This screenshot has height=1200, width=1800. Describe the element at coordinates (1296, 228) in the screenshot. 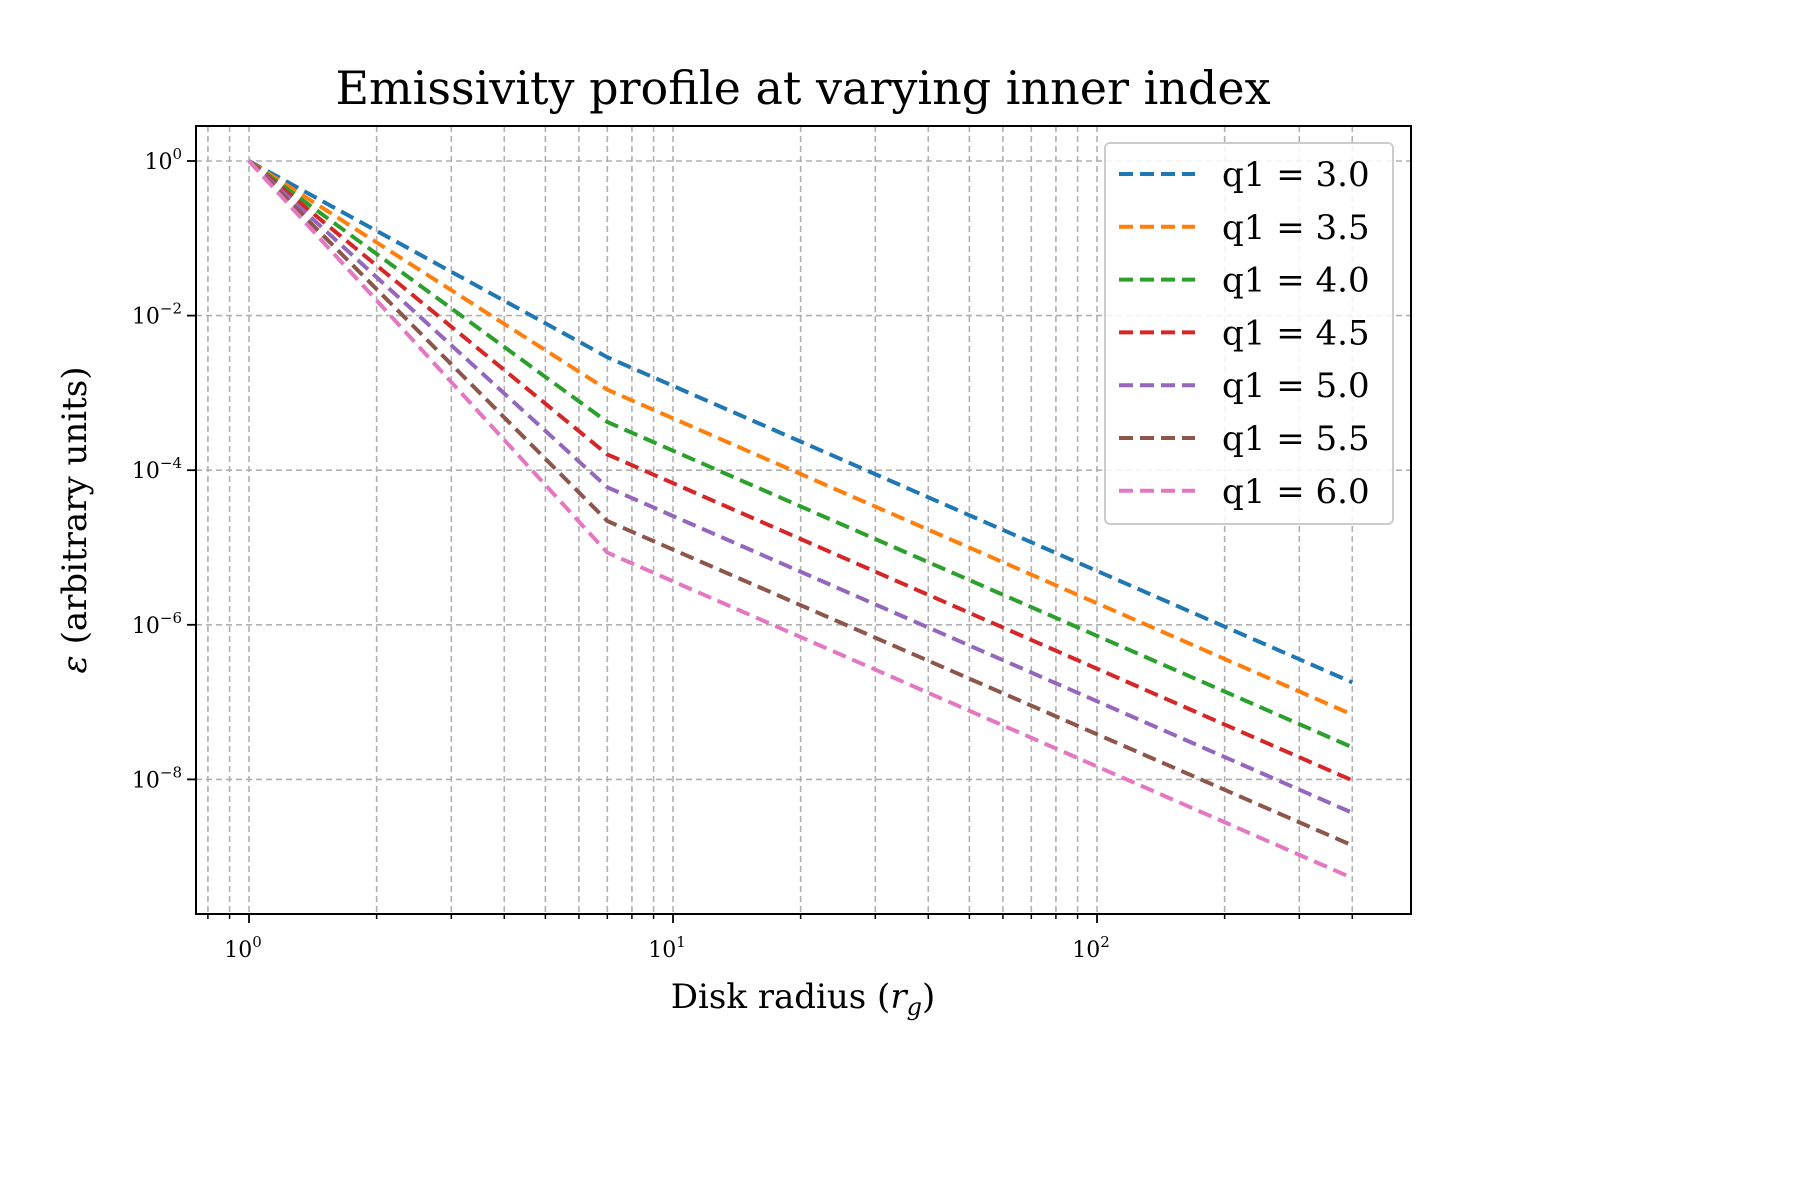

I see `legend-label: q1 = 3.5` at that location.